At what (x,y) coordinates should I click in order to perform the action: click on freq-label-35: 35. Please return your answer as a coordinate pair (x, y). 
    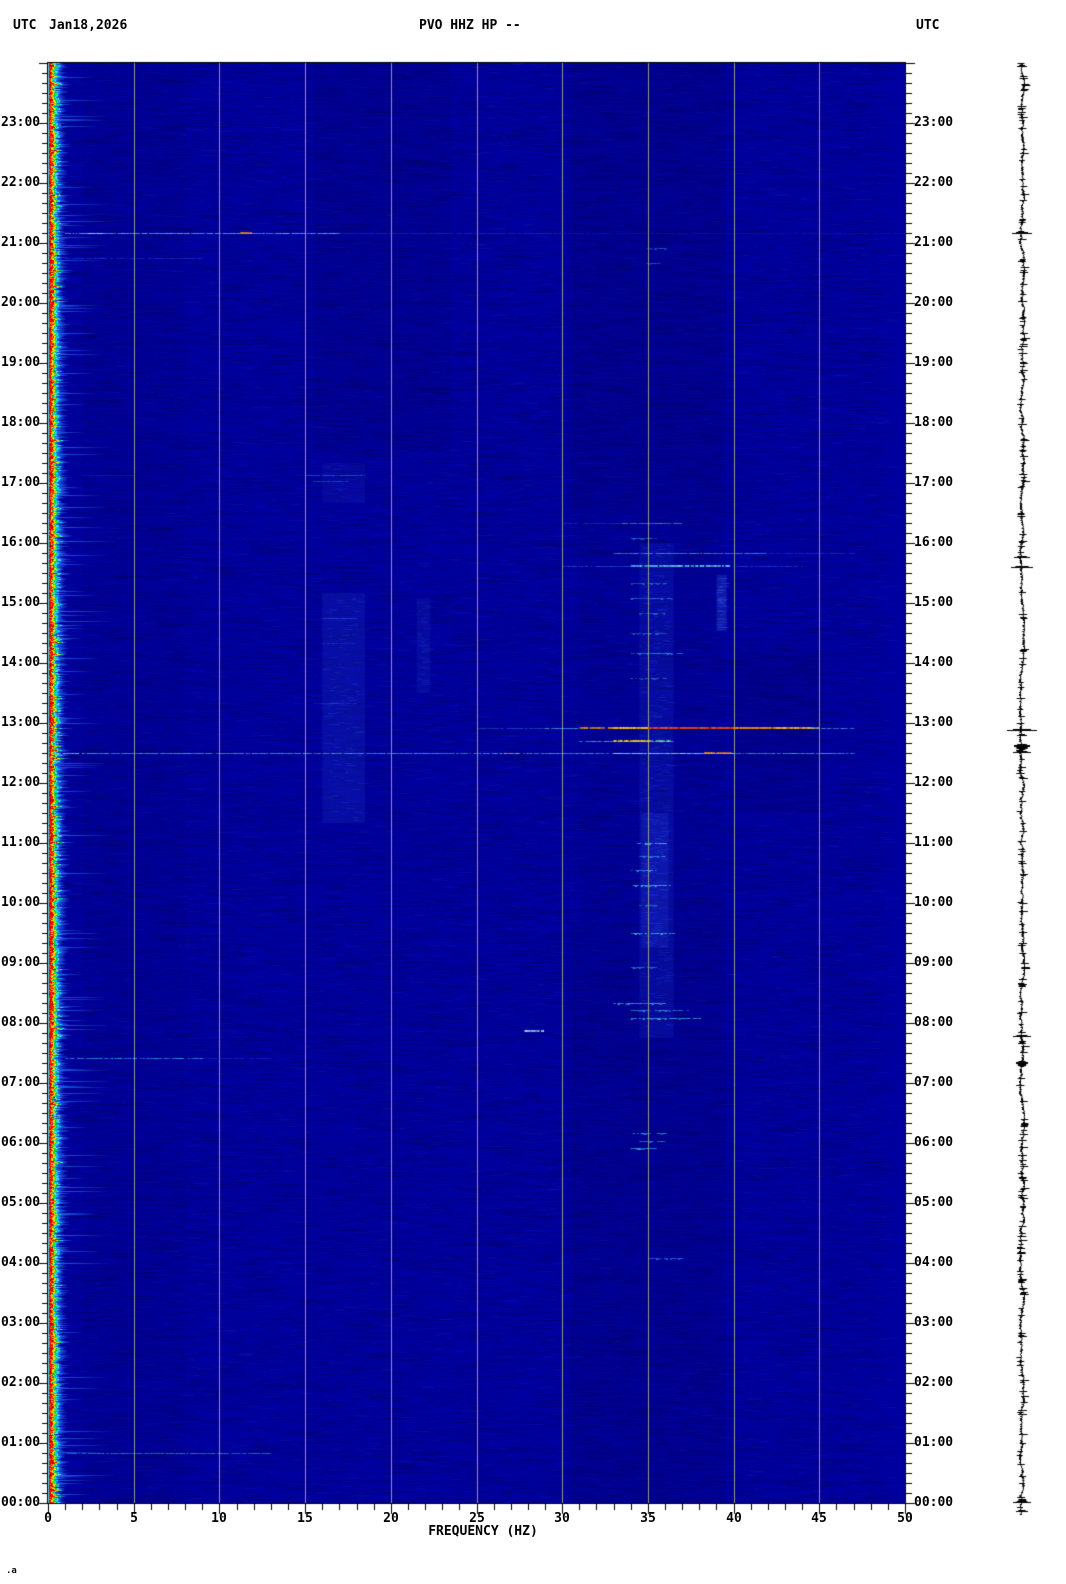
    Looking at the image, I should click on (648, 1518).